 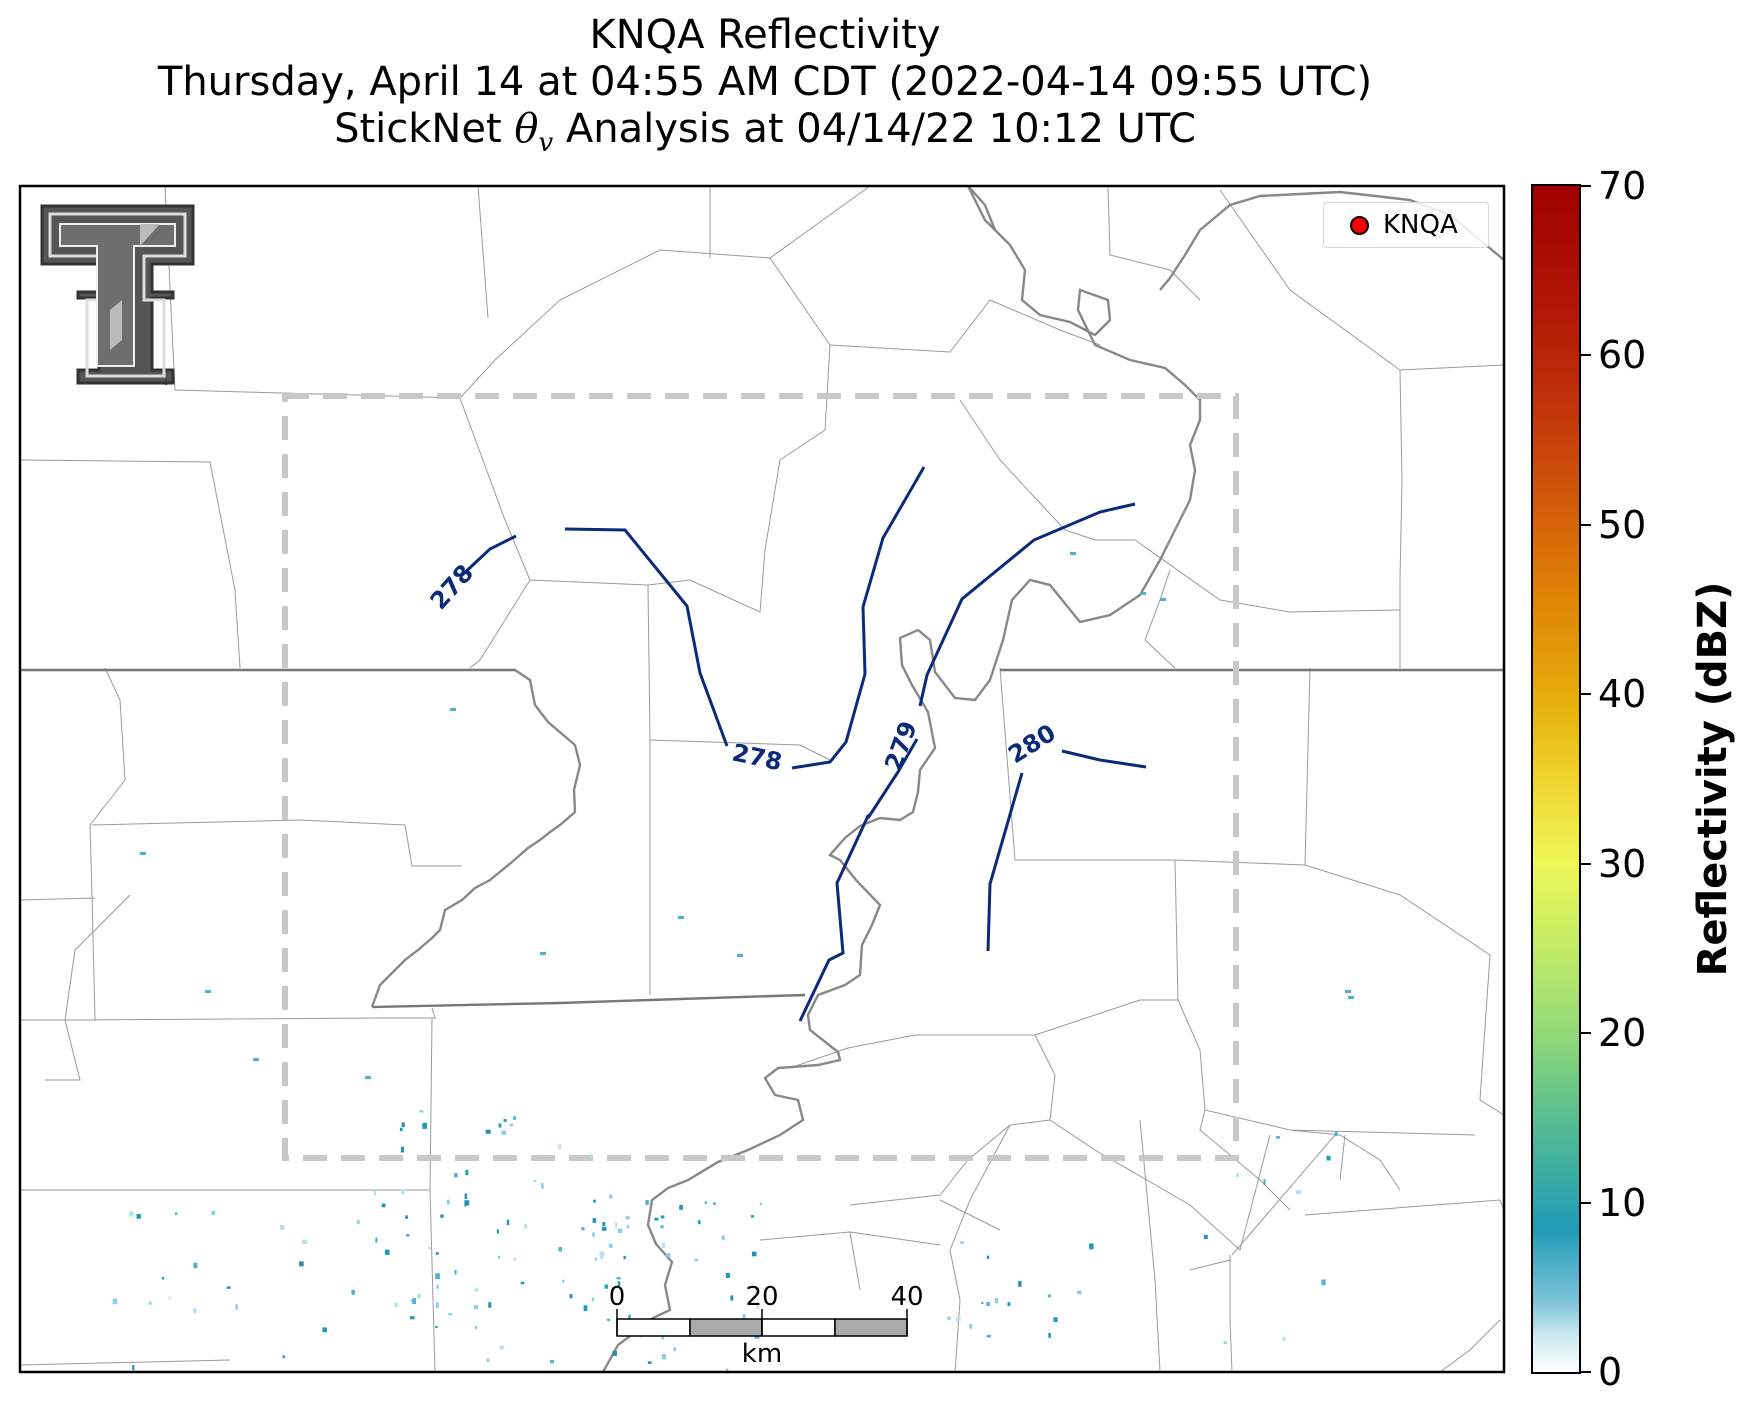 I want to click on contour-label: 280, so click(x=1031, y=744).